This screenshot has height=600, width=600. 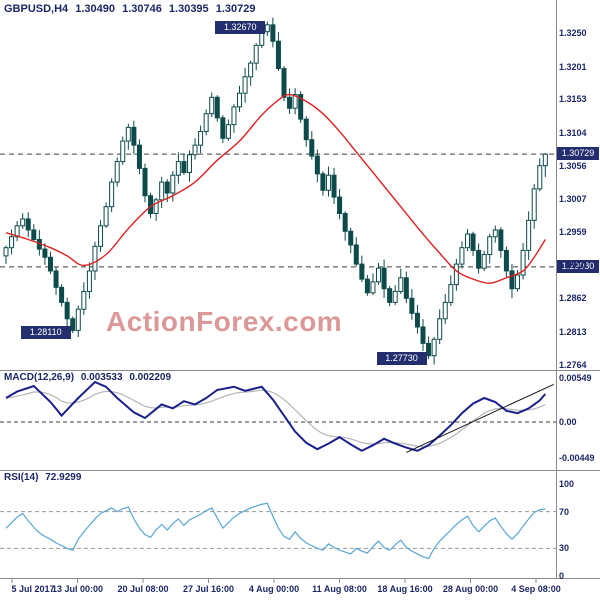 What do you see at coordinates (224, 321) in the screenshot?
I see `watermark: ActionForex.com` at bounding box center [224, 321].